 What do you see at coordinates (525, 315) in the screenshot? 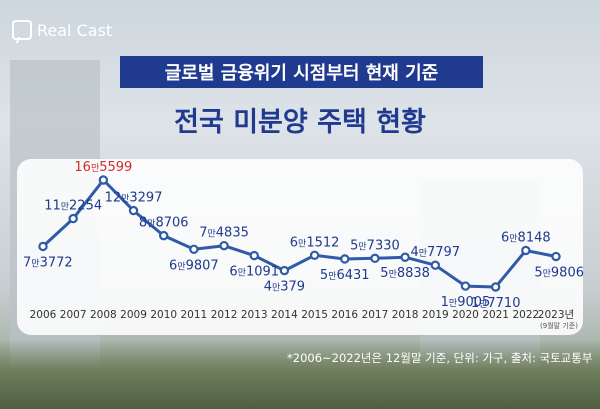
I see `x-tick-label: 2022` at bounding box center [525, 315].